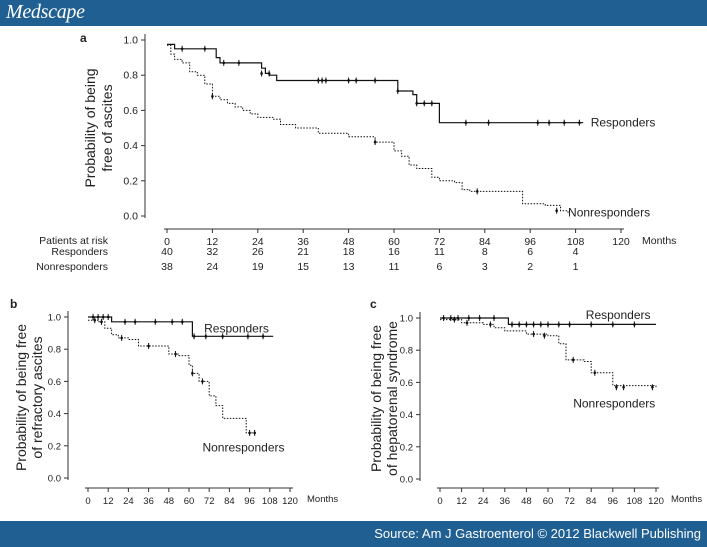 Image resolution: width=707 pixels, height=547 pixels. I want to click on risk-table-cell: 40, so click(167, 252).